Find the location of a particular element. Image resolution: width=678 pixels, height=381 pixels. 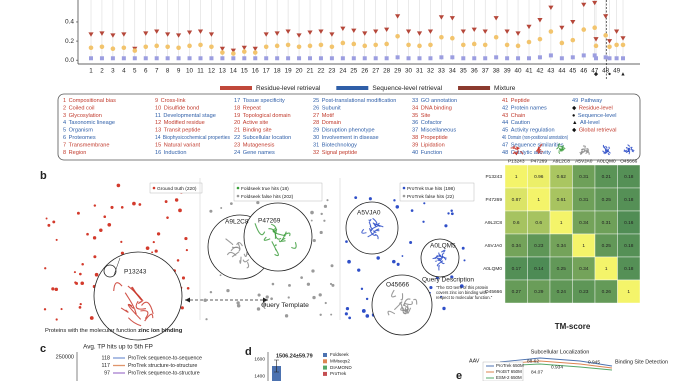

key-number: 39 is located at coordinates (415, 146).